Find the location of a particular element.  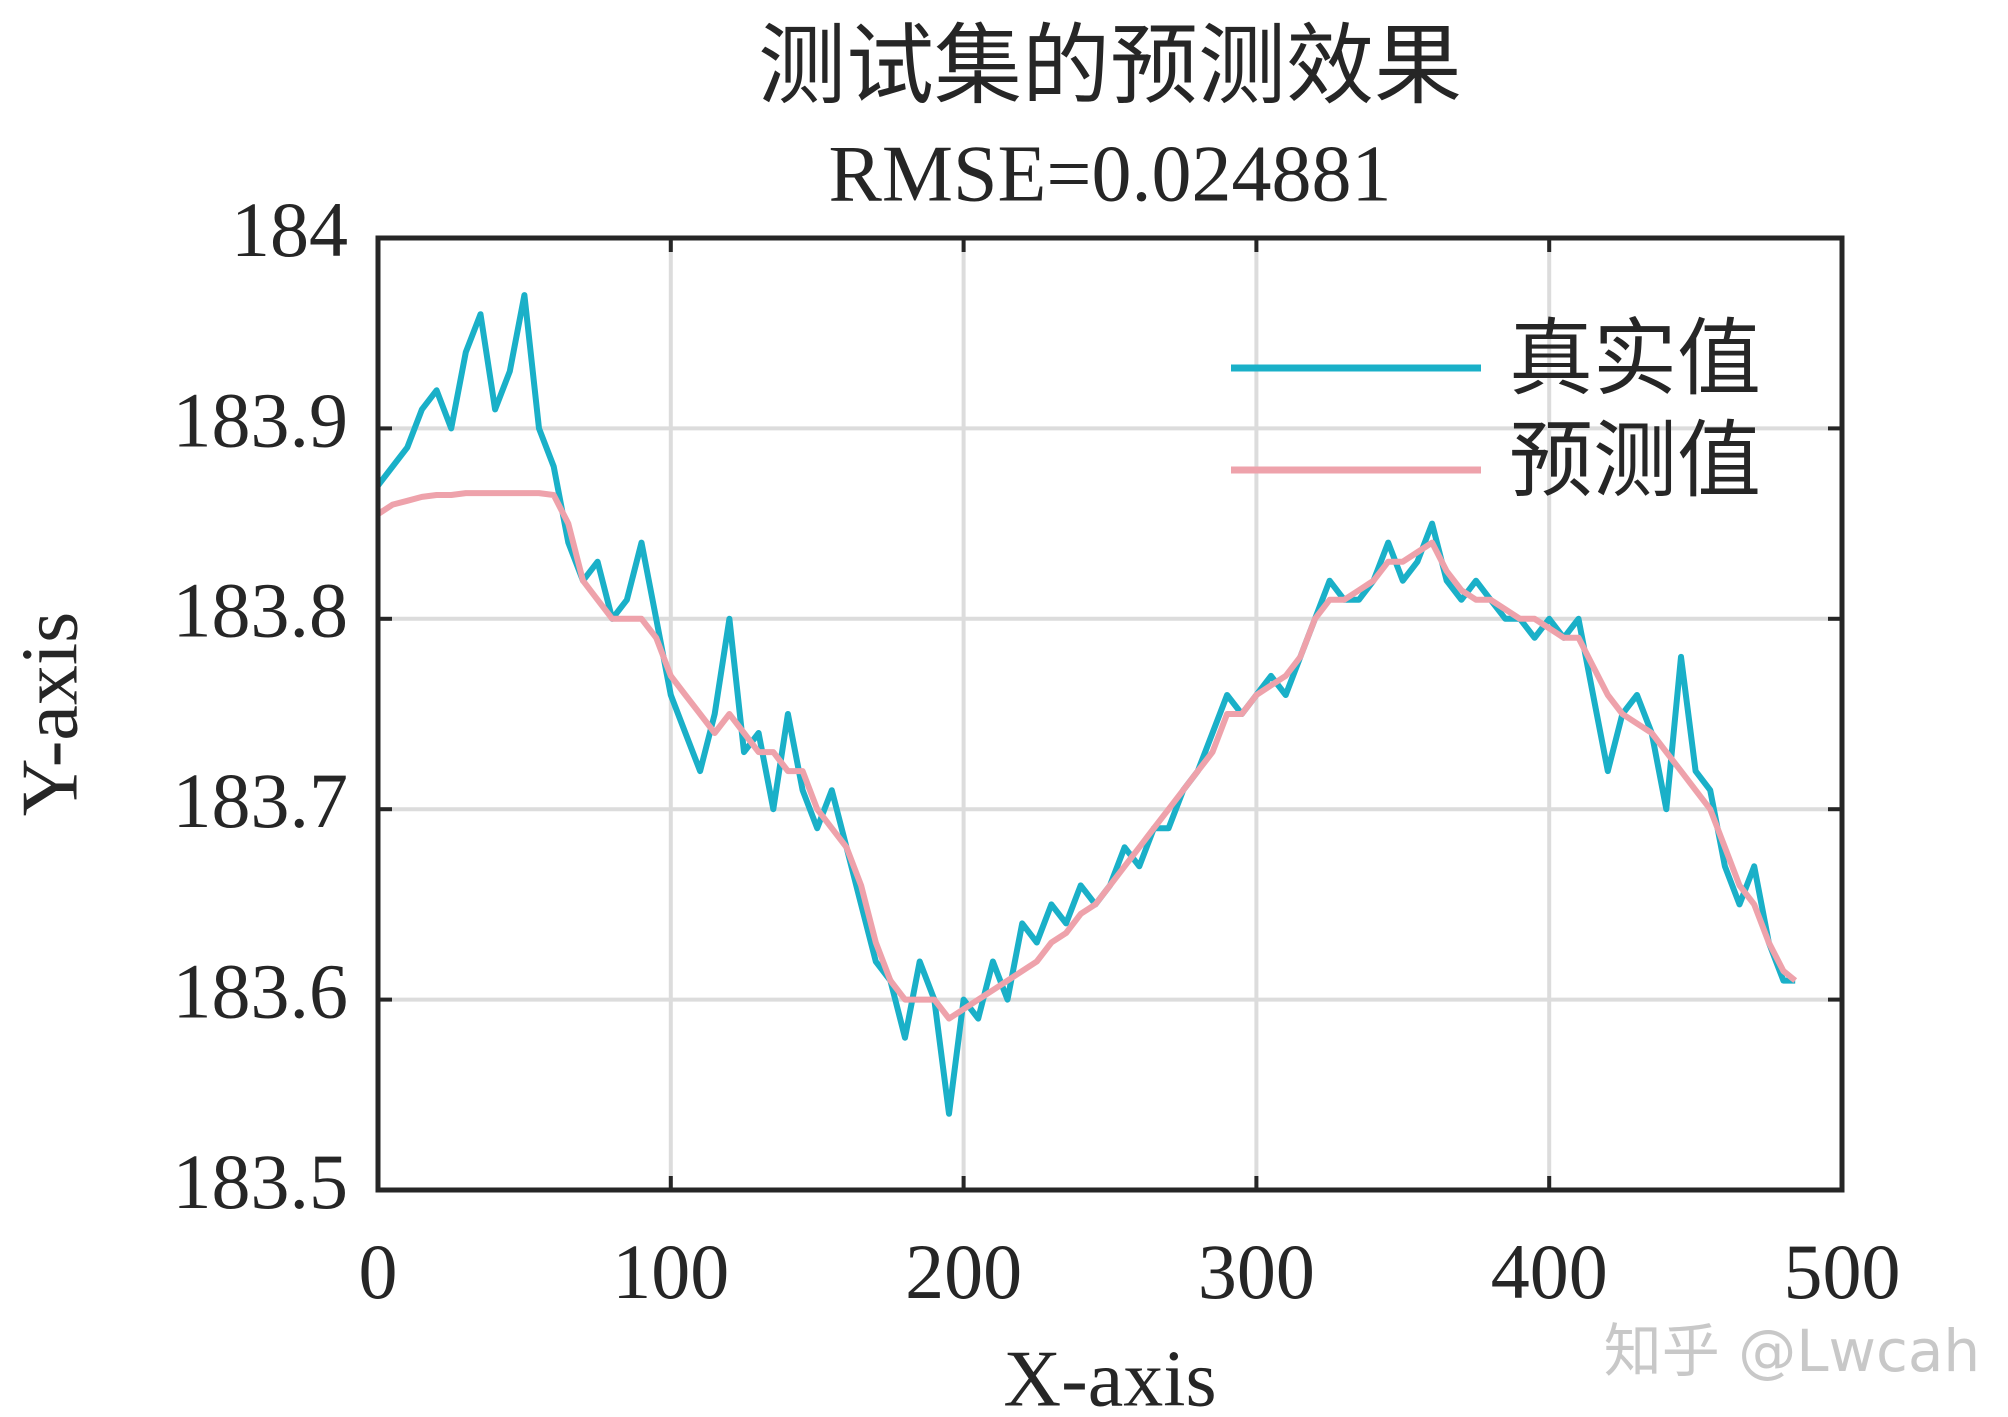

y-tick-label: 183.9 is located at coordinates (261, 419).